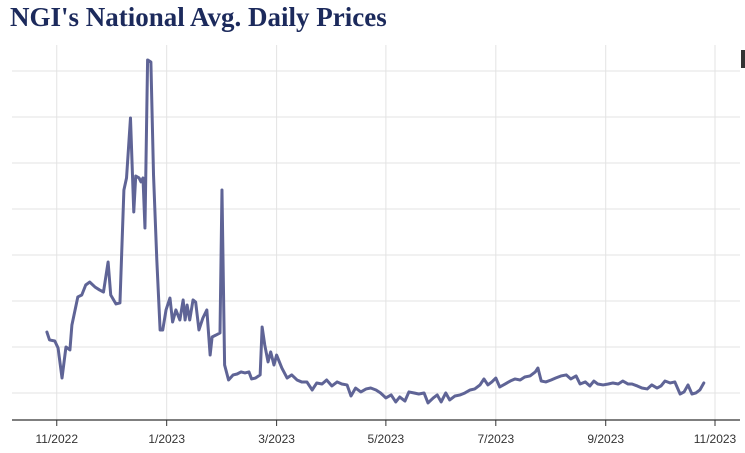  What do you see at coordinates (386, 439) in the screenshot?
I see `x-tick-label: 5/2023` at bounding box center [386, 439].